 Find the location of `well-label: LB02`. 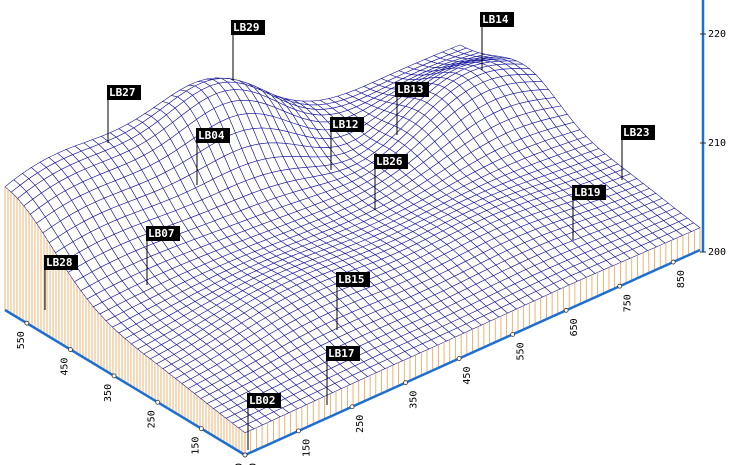

well-label: LB02 is located at coordinates (262, 400).